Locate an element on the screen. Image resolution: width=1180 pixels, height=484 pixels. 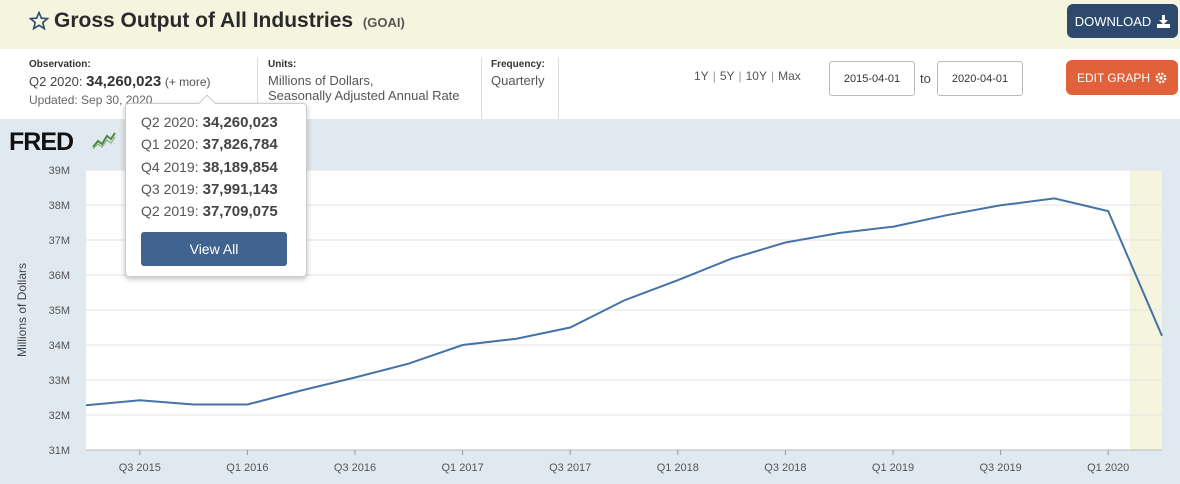
x-tick-label: Q3 2015 is located at coordinates (140, 468).